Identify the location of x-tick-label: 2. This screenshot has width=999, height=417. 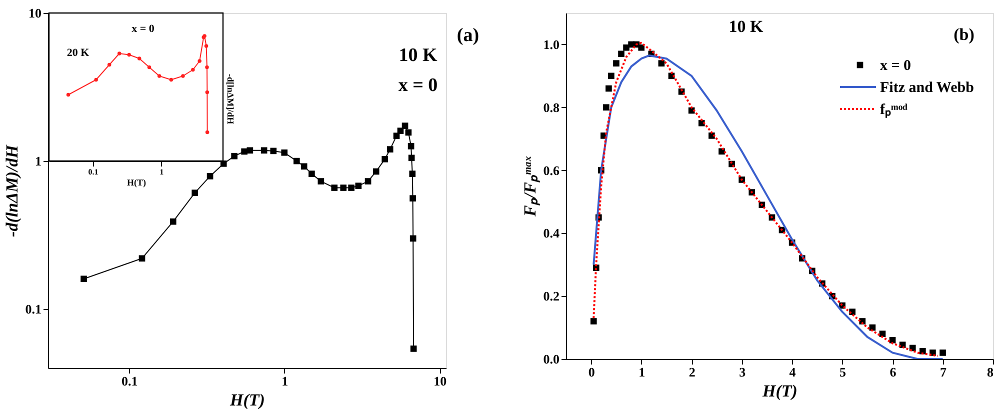
(692, 372).